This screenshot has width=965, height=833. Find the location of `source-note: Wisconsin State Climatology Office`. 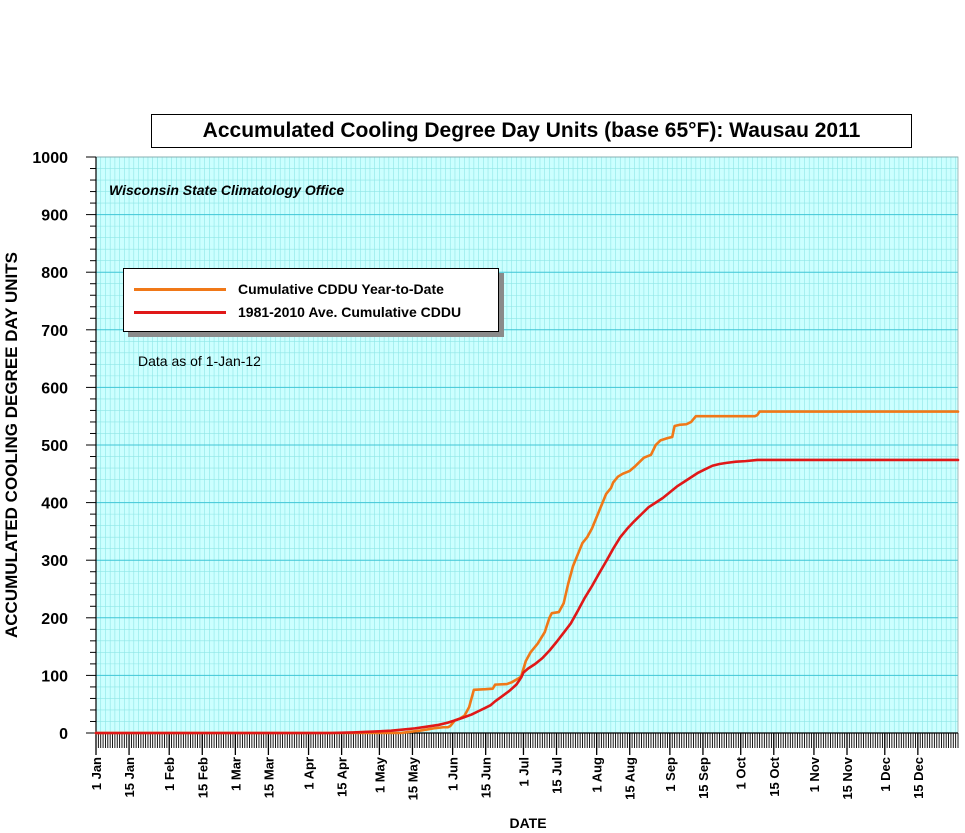

source-note: Wisconsin State Climatology Office is located at coordinates (227, 190).